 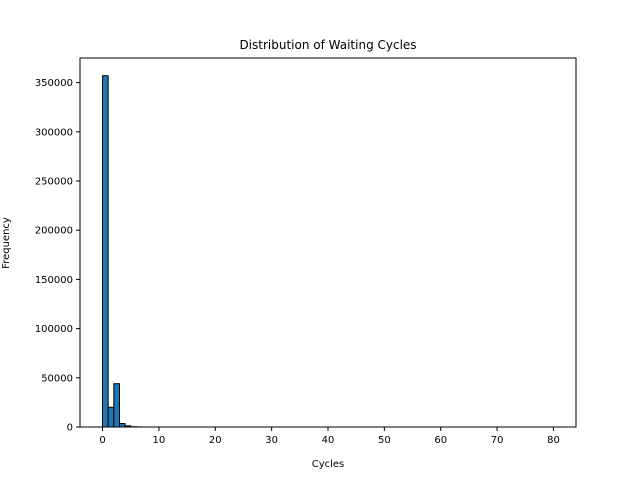 I want to click on x-tick-label: 60, so click(x=440, y=440).